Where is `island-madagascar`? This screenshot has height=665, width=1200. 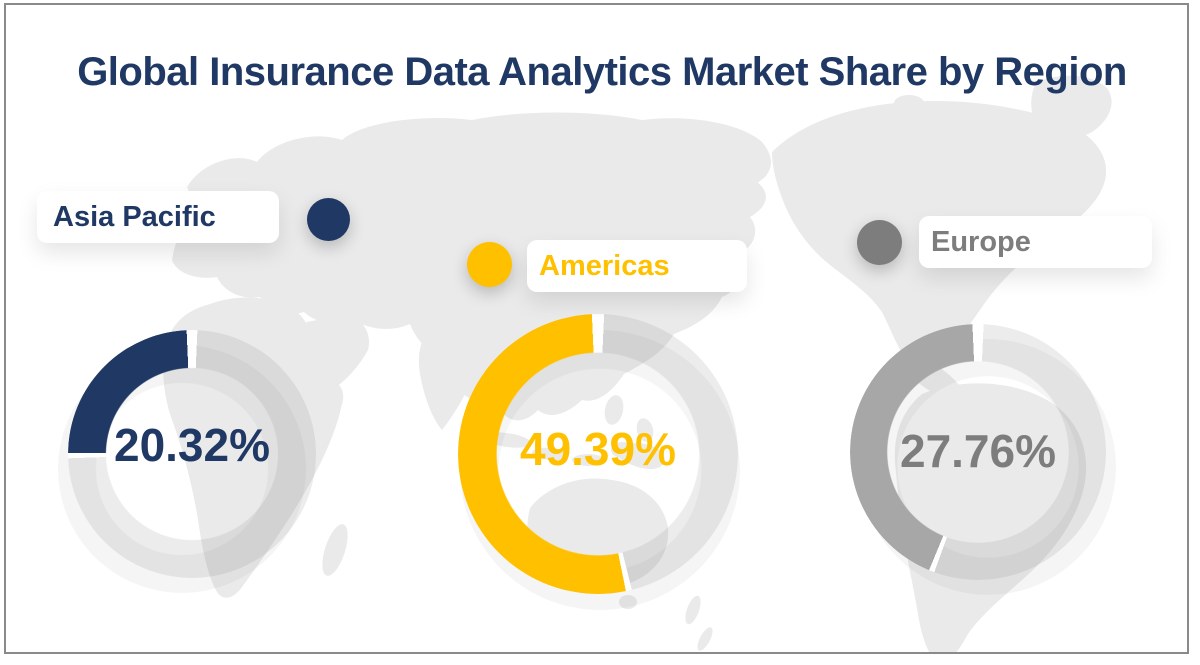
island-madagascar is located at coordinates (335, 550).